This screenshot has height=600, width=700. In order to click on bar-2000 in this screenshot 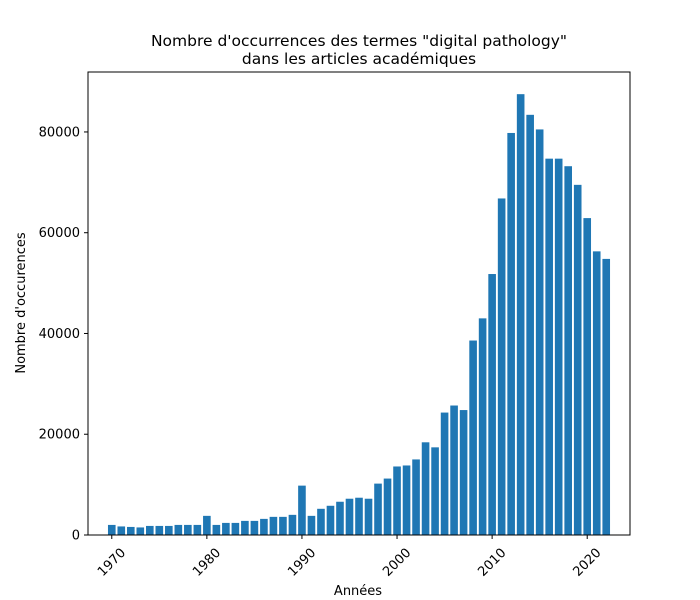, I will do `click(397, 500)`.